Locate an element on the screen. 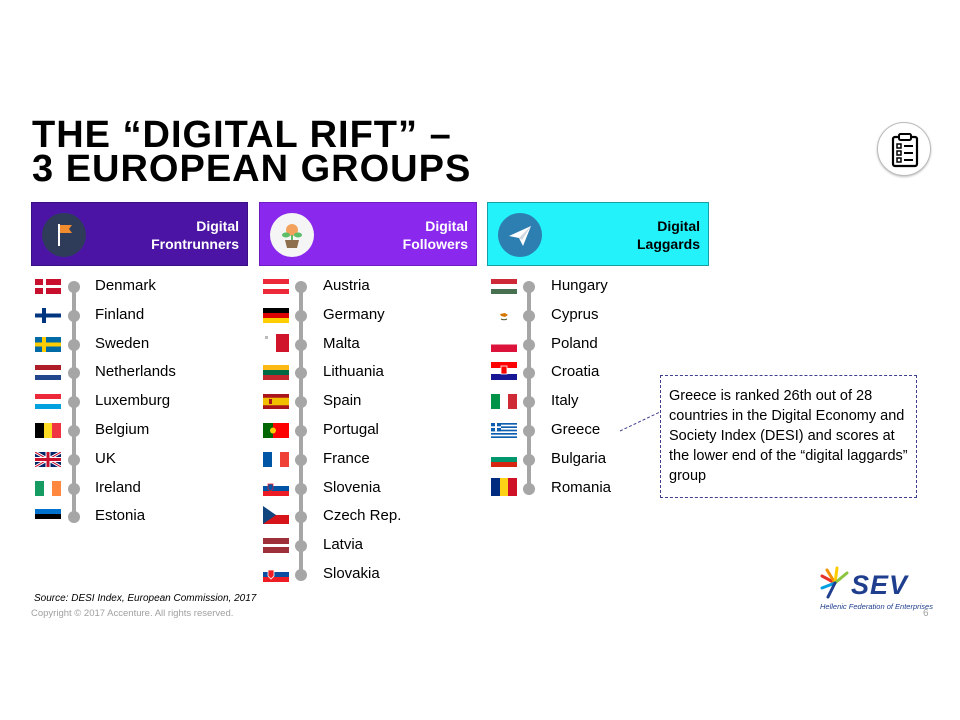 The image size is (960, 720). group-label-line2: Laggards is located at coordinates (668, 244).